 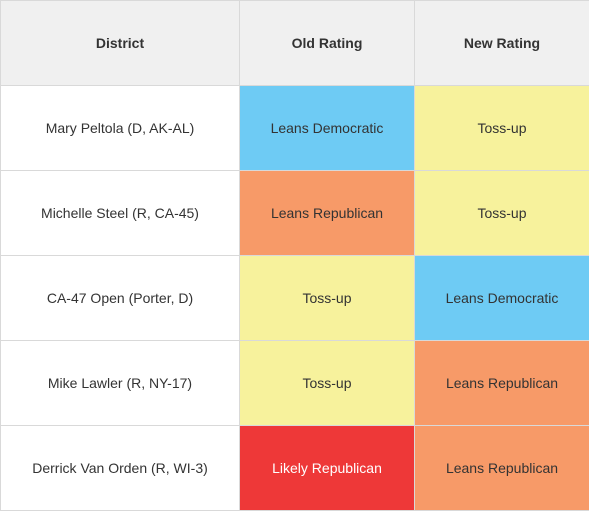 What do you see at coordinates (327, 43) in the screenshot?
I see `old-rating-column-header: Old Rating` at bounding box center [327, 43].